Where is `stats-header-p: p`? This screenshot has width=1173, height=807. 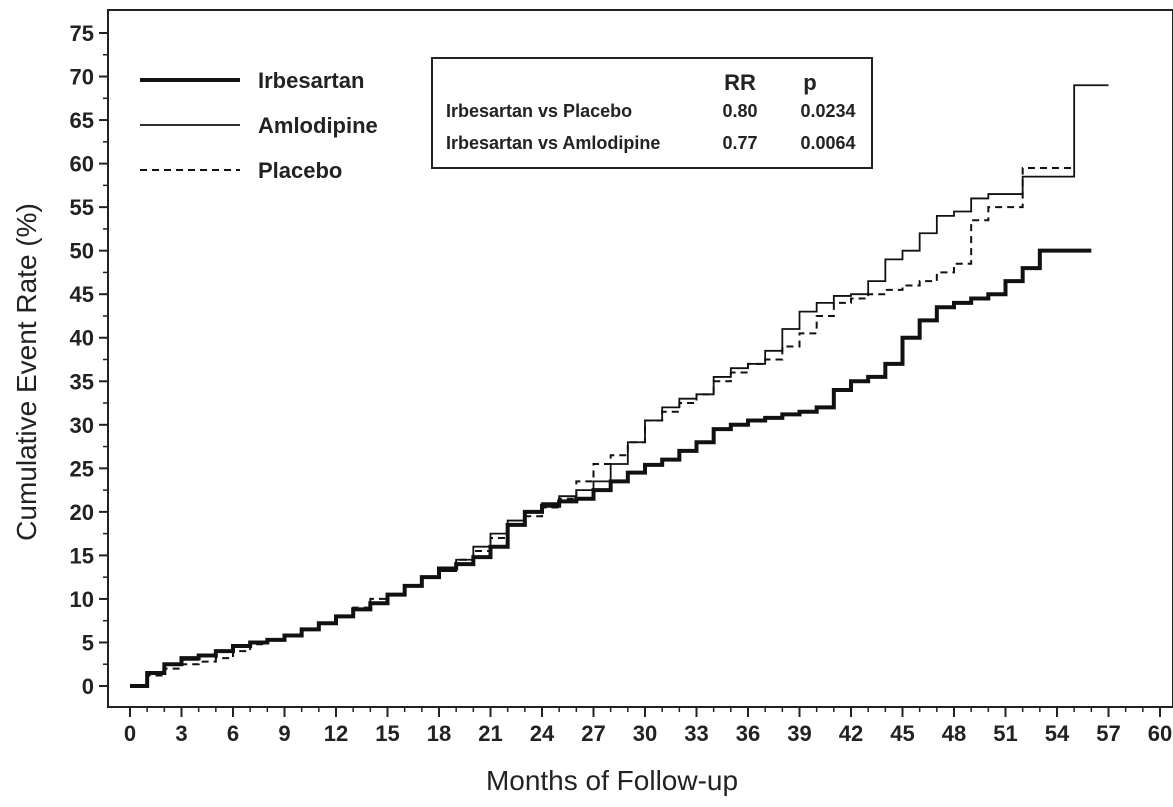
stats-header-p: p is located at coordinates (809, 82).